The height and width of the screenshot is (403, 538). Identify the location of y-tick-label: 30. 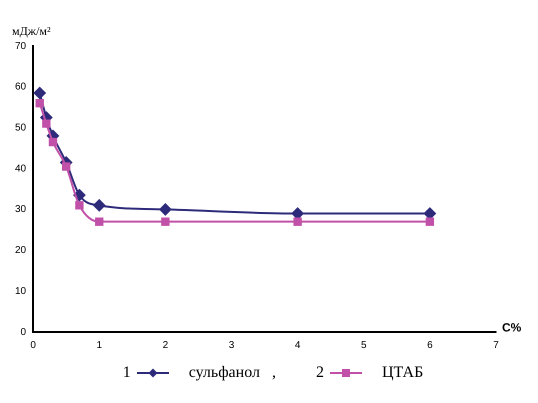
(21, 210).